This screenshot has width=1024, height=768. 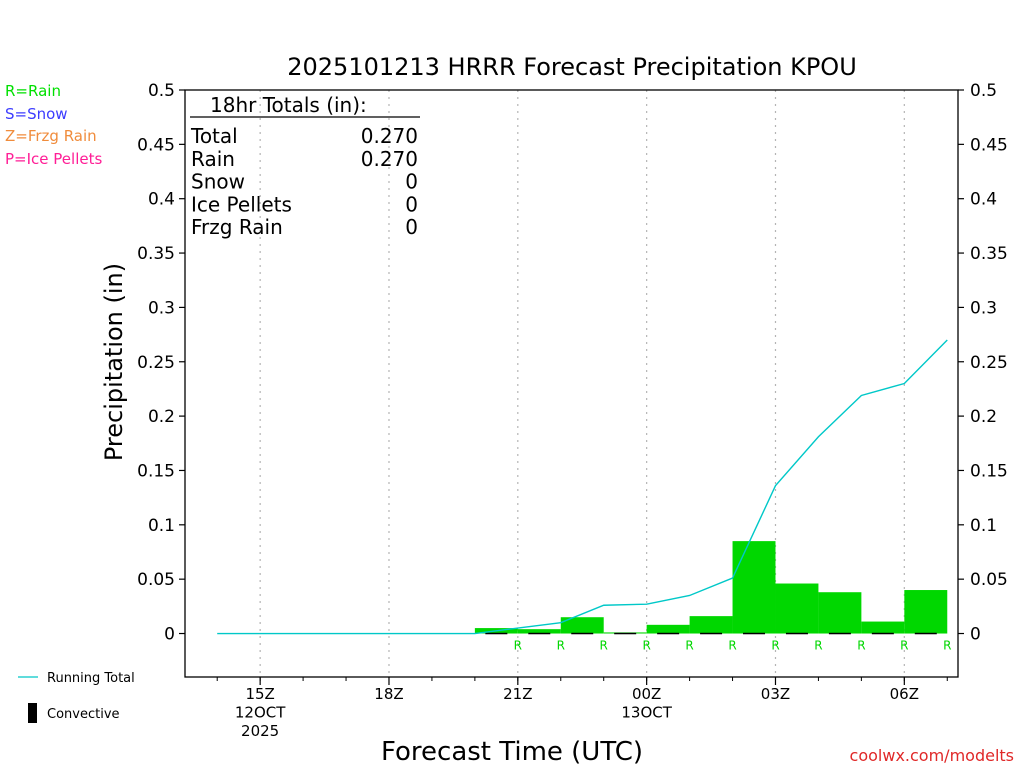 I want to click on y-tick-label-right: 0.5, so click(x=983, y=91).